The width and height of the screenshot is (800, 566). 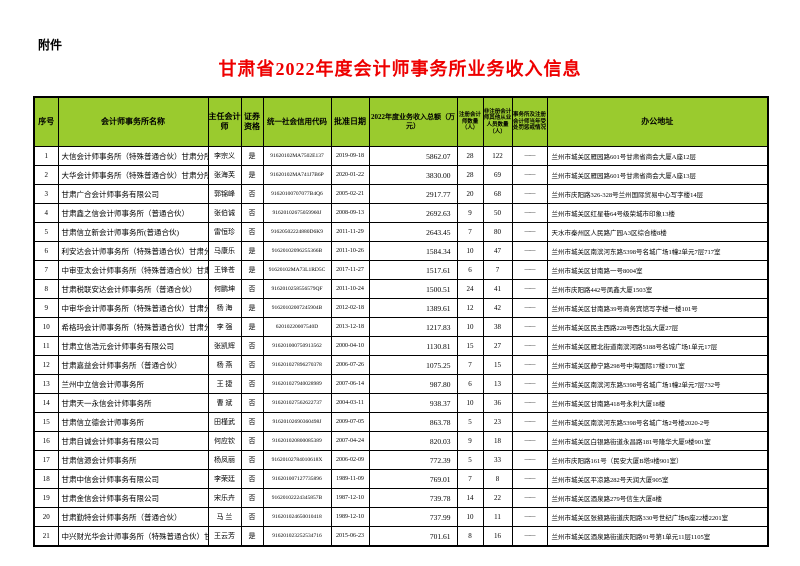 What do you see at coordinates (657, 289) in the screenshot?
I see `cell-office-address: 兰州市庆阳路442号凤鑫大厦1503室` at bounding box center [657, 289].